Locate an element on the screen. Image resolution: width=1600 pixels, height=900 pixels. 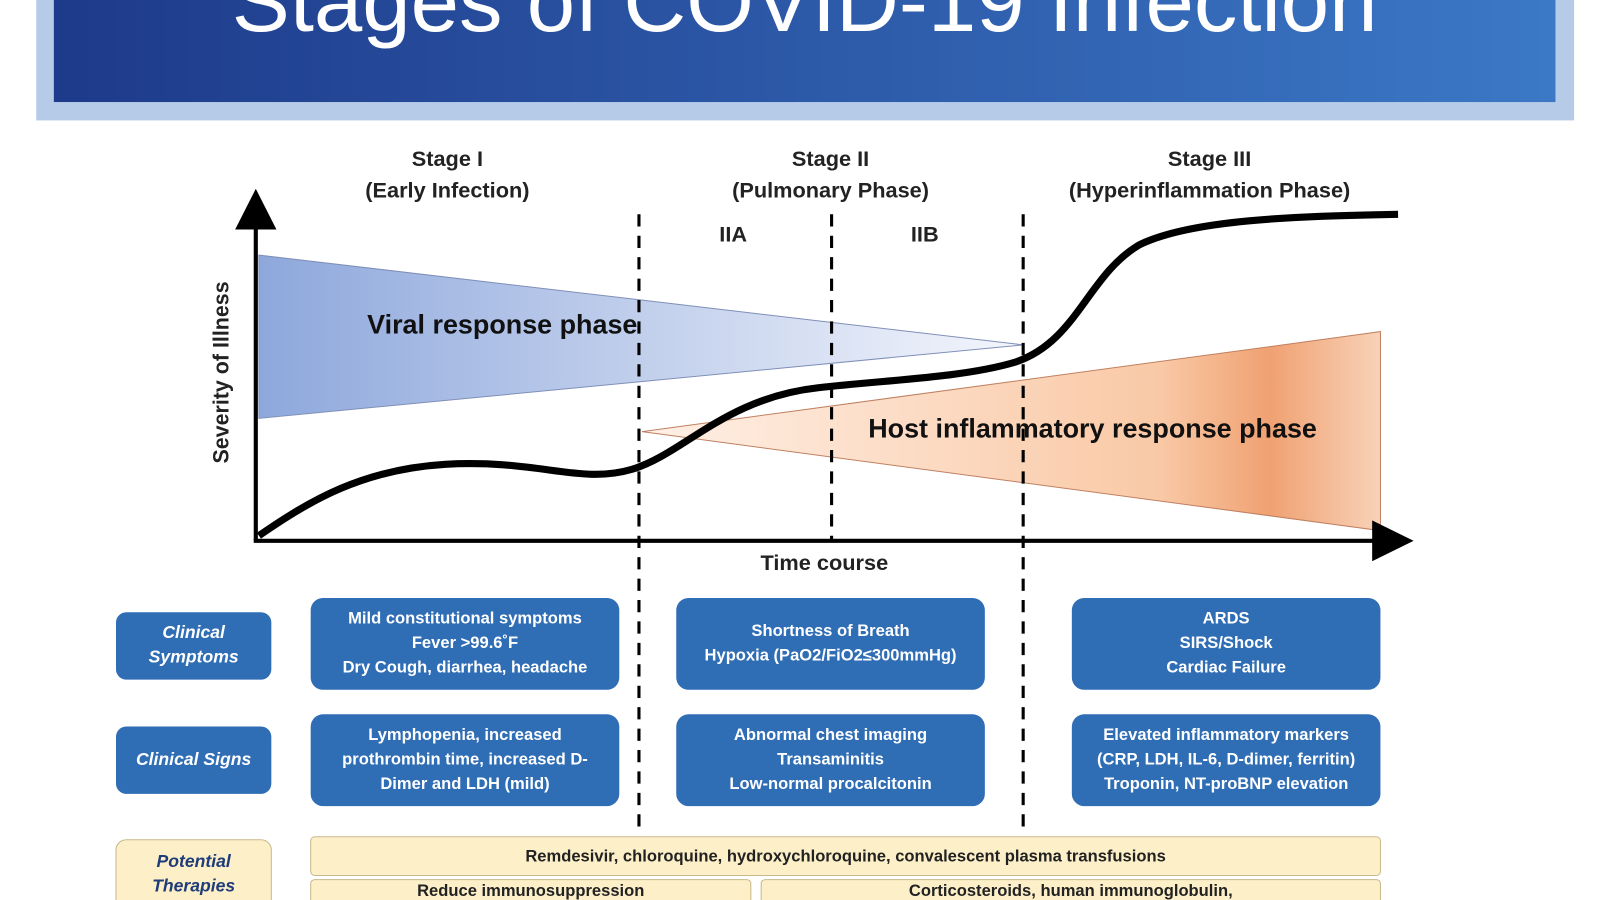
cell-text: Transaminitis is located at coordinates (830, 760).